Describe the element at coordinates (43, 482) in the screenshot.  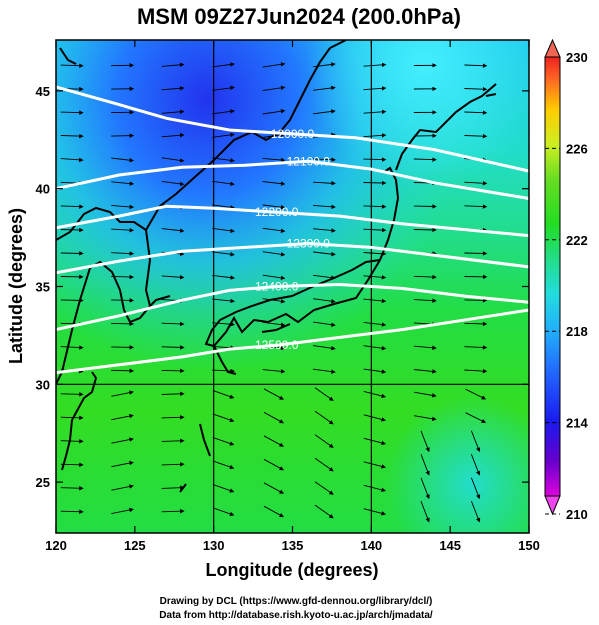
I see `y-tick-label: 25` at that location.